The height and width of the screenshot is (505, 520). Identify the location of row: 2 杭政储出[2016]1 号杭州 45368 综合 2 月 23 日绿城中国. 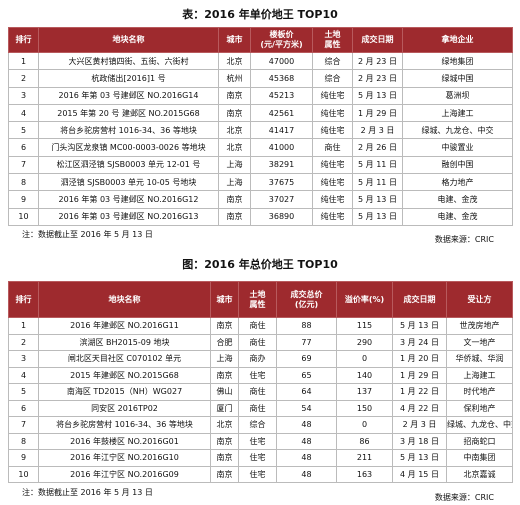
(260, 78).